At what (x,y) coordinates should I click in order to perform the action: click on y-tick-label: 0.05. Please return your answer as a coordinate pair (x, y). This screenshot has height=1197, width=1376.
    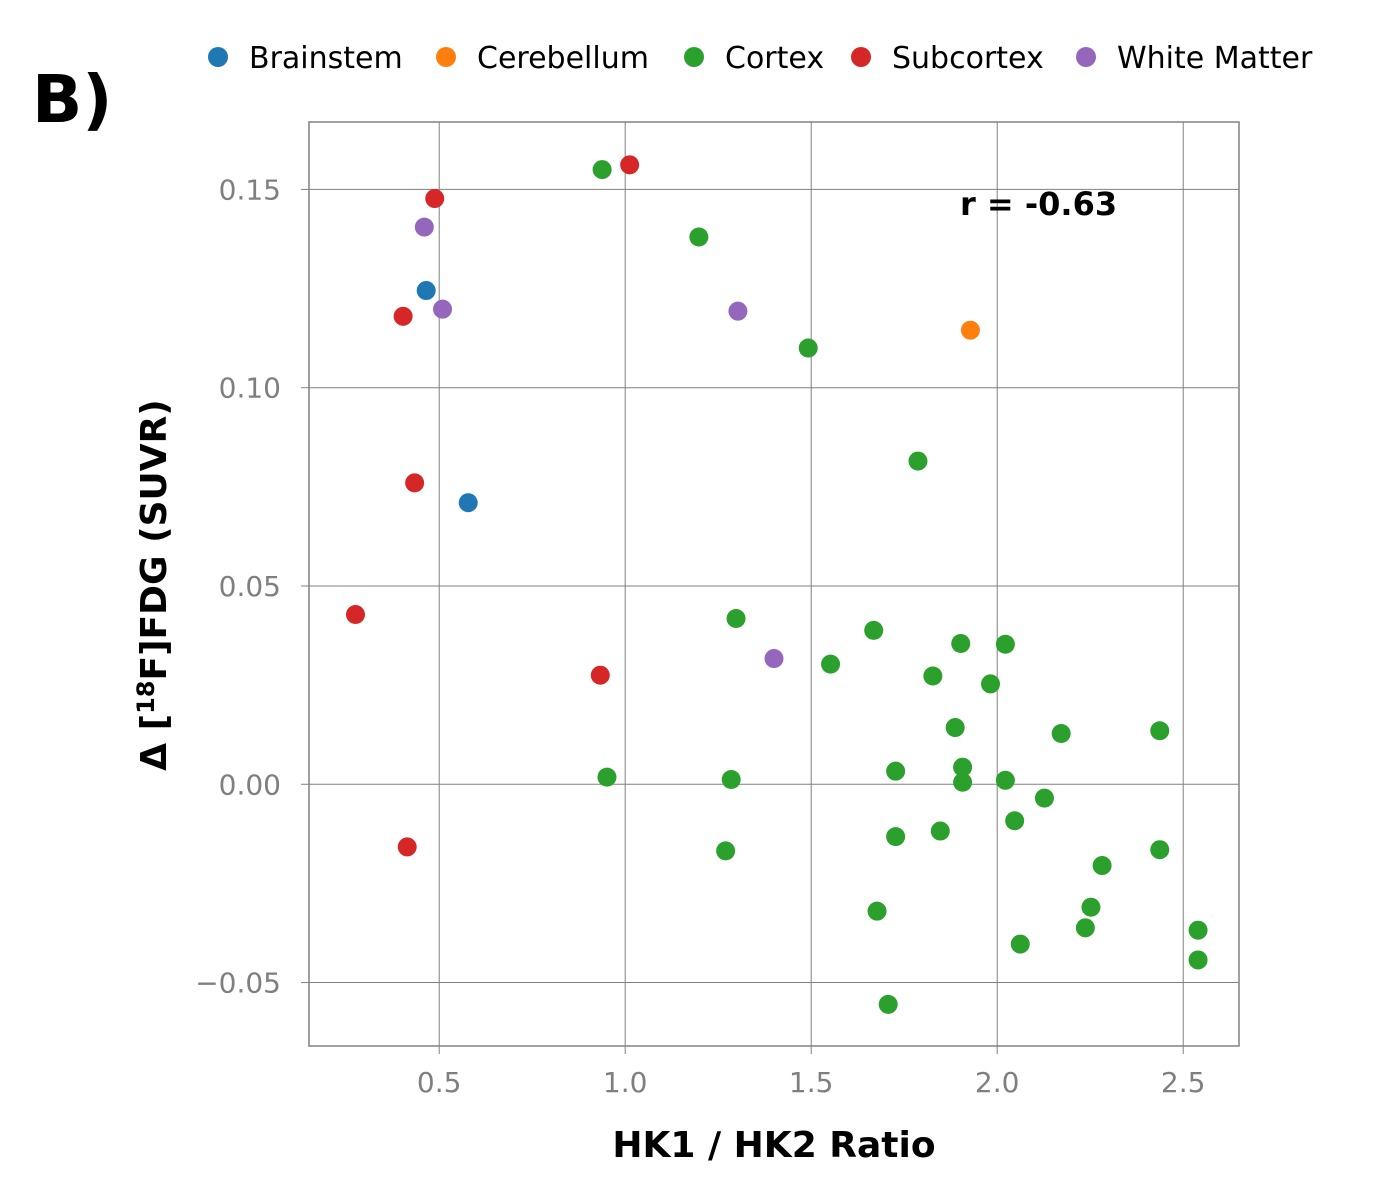
    Looking at the image, I should click on (250, 586).